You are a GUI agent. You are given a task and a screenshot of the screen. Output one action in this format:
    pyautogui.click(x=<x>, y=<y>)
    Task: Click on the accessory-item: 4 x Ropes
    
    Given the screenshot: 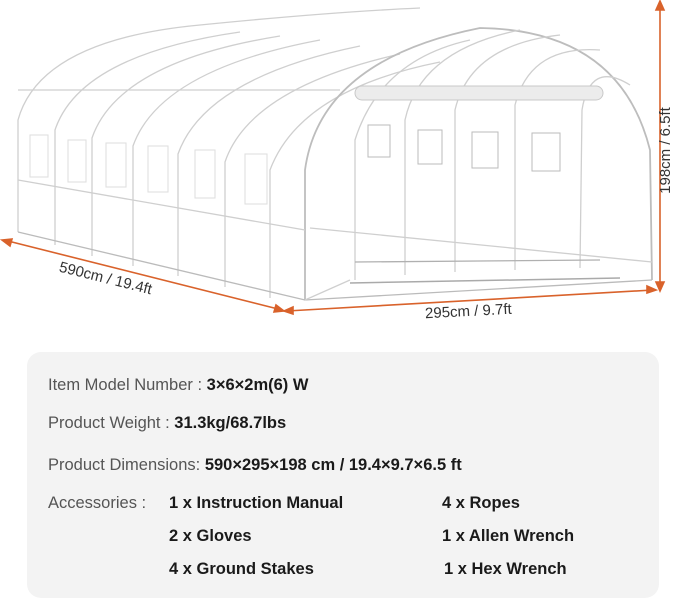 What is the action you would take?
    pyautogui.click(x=481, y=503)
    